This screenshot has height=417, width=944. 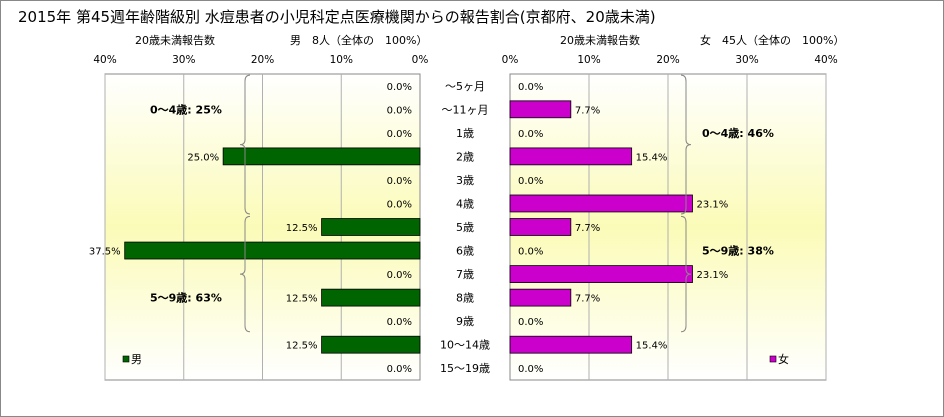 What do you see at coordinates (186, 298) in the screenshot?
I see `male-group-label: 5～9歳: 63%` at bounding box center [186, 298].